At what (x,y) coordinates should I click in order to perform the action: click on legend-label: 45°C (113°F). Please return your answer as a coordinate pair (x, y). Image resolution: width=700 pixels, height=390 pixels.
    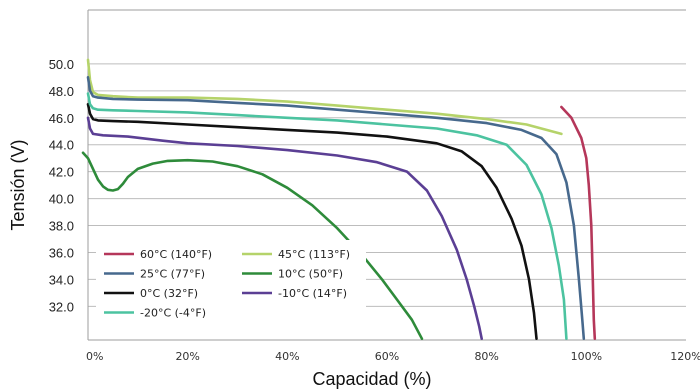
    Looking at the image, I should click on (314, 254).